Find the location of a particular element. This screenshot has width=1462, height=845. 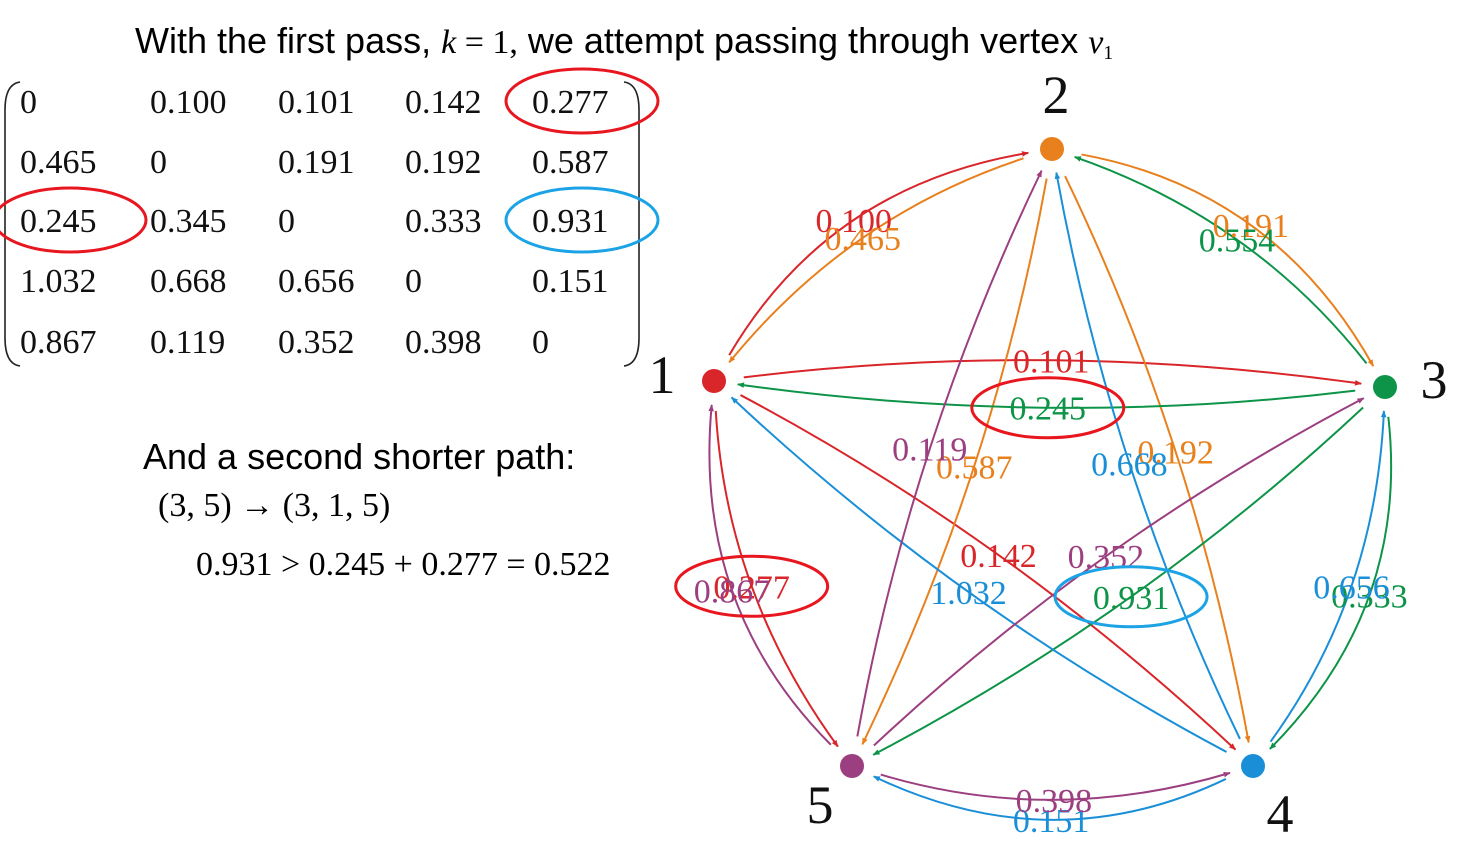

edge-weight-2-3: 0.191 is located at coordinates (1251, 226).